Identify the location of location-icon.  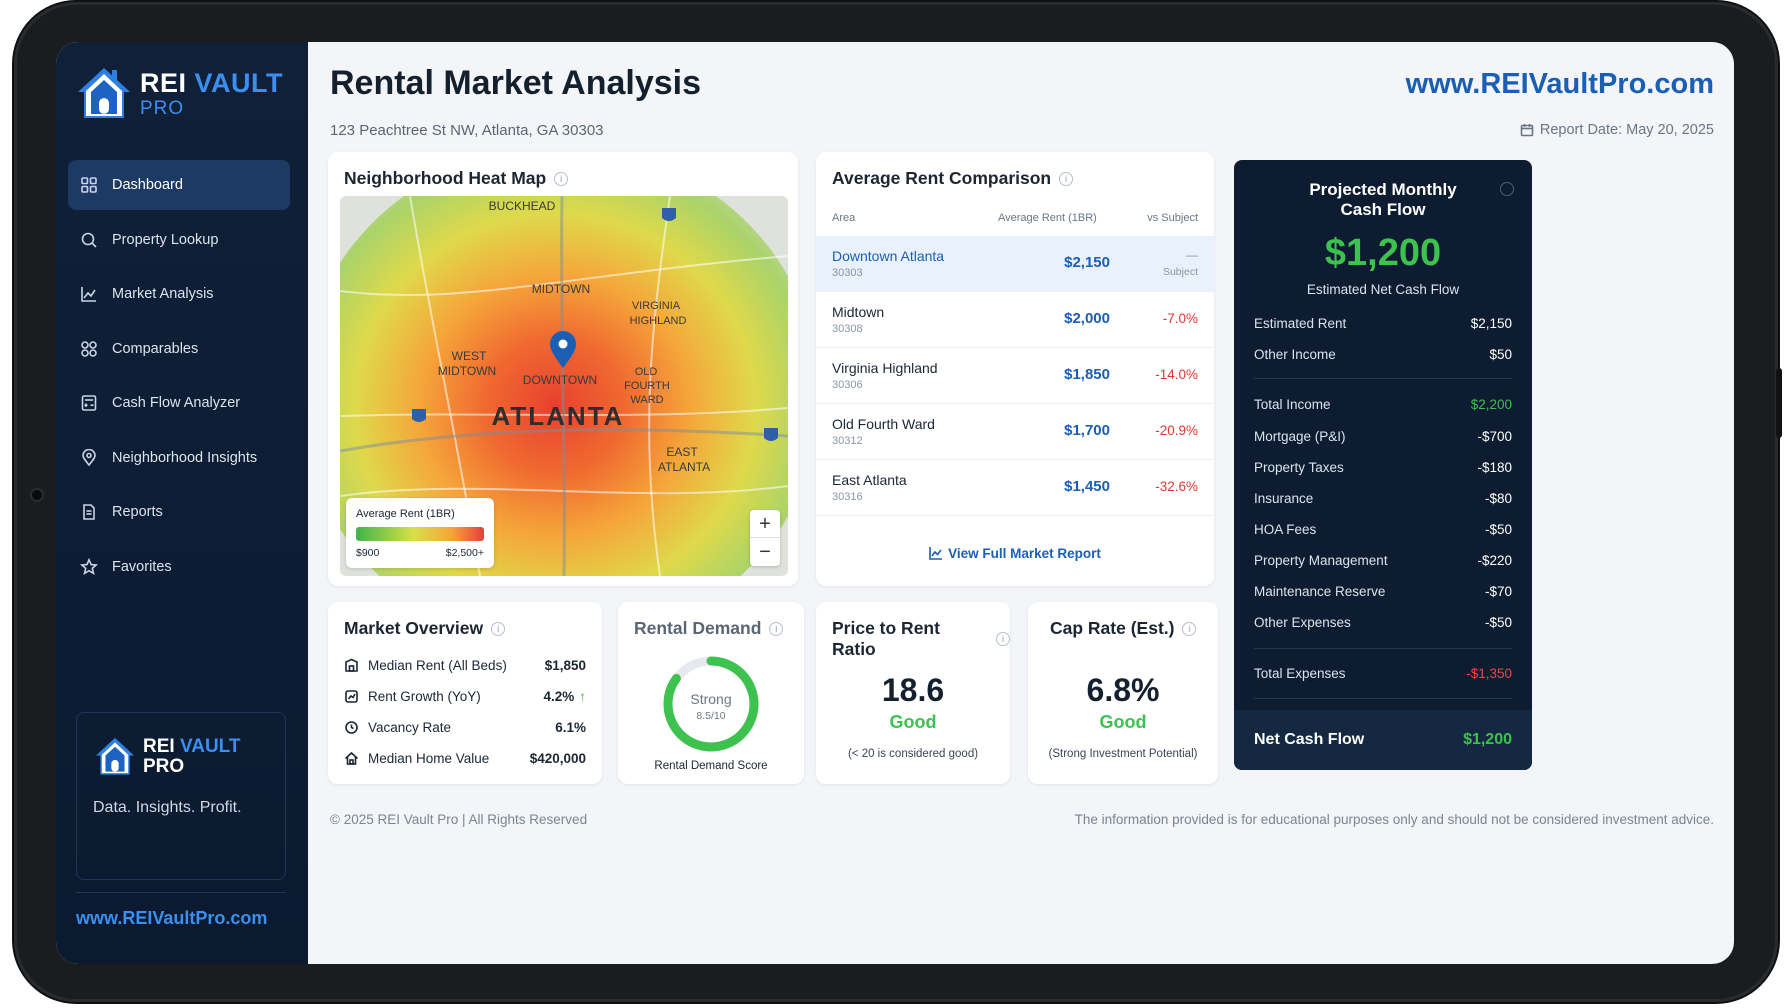
(89, 457).